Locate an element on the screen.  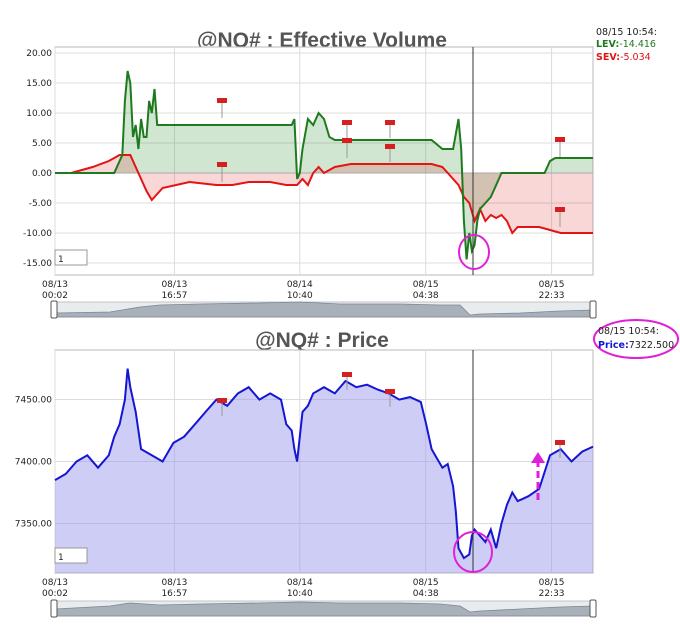
magenta-arrow-annotation is located at coordinates (538, 476).